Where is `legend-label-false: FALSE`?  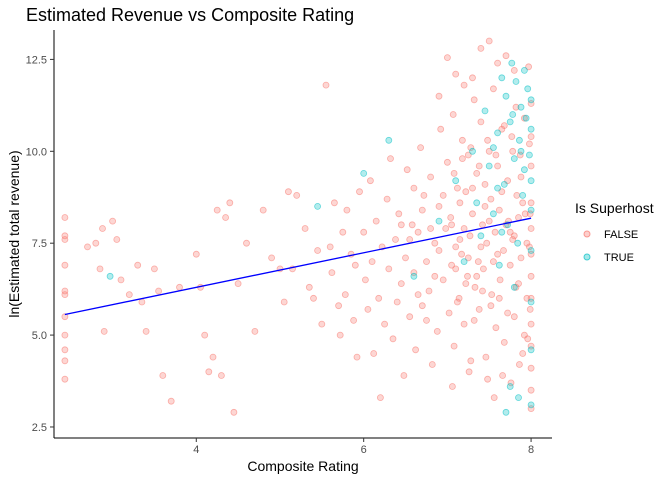 legend-label-false: FALSE is located at coordinates (621, 235).